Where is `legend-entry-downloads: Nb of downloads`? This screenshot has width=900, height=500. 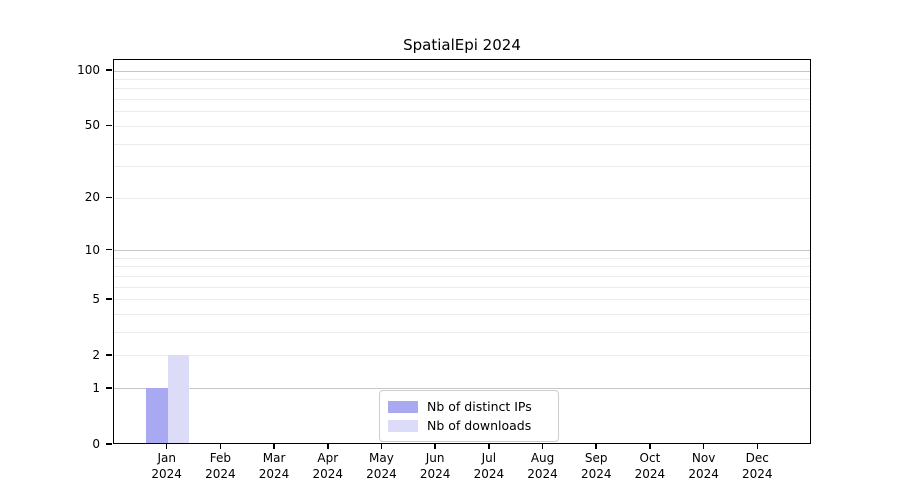
legend-entry-downloads: Nb of downloads is located at coordinates (469, 425).